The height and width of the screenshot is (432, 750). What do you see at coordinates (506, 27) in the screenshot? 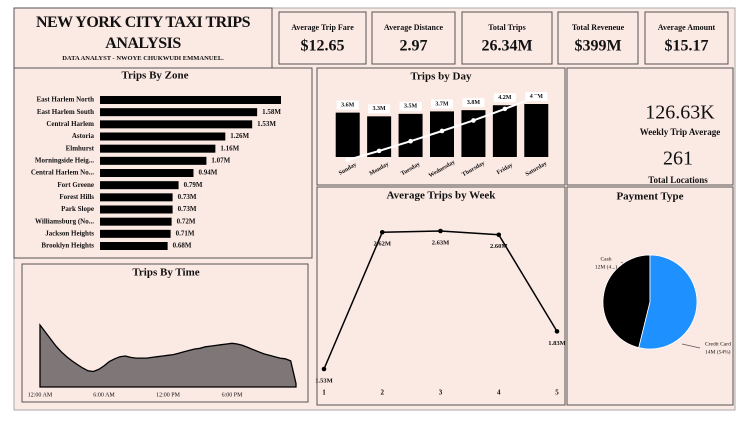
I see `kpi-label: Total Trips` at bounding box center [506, 27].